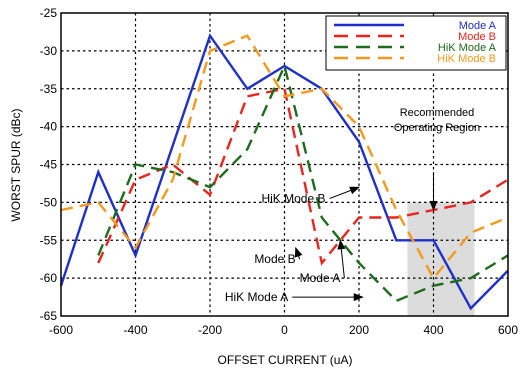  What do you see at coordinates (508, 330) in the screenshot?
I see `x-tick-label: 600` at bounding box center [508, 330].